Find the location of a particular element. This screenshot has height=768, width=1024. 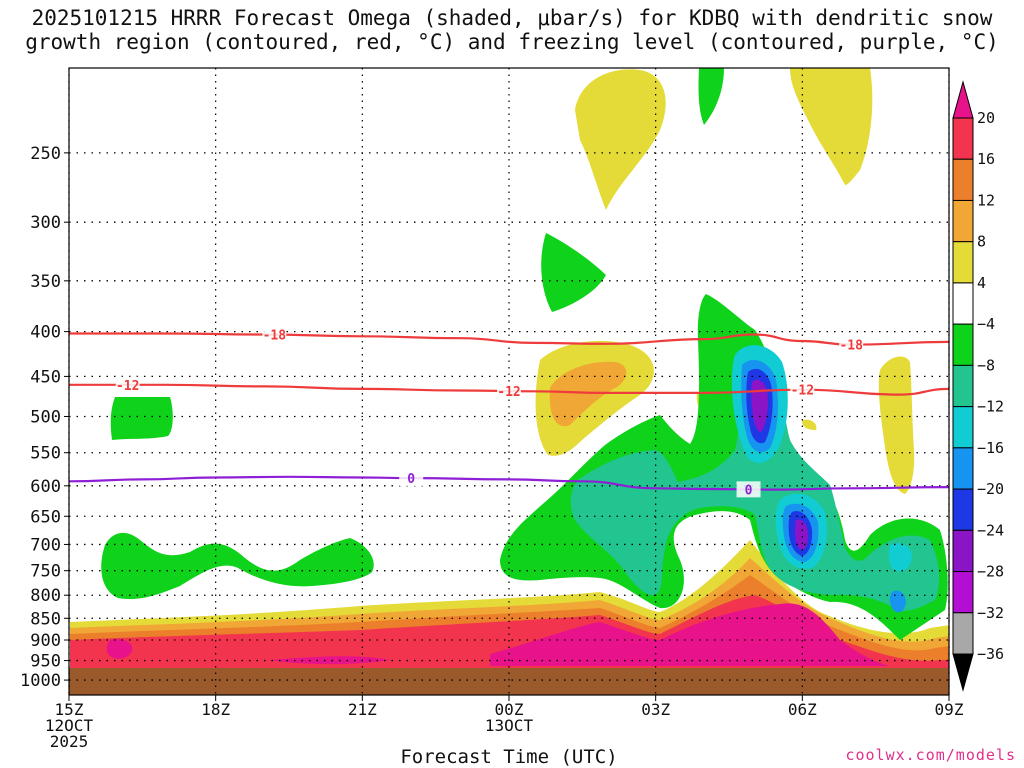

pressure-tick-label-400: 400 is located at coordinates (45, 333).